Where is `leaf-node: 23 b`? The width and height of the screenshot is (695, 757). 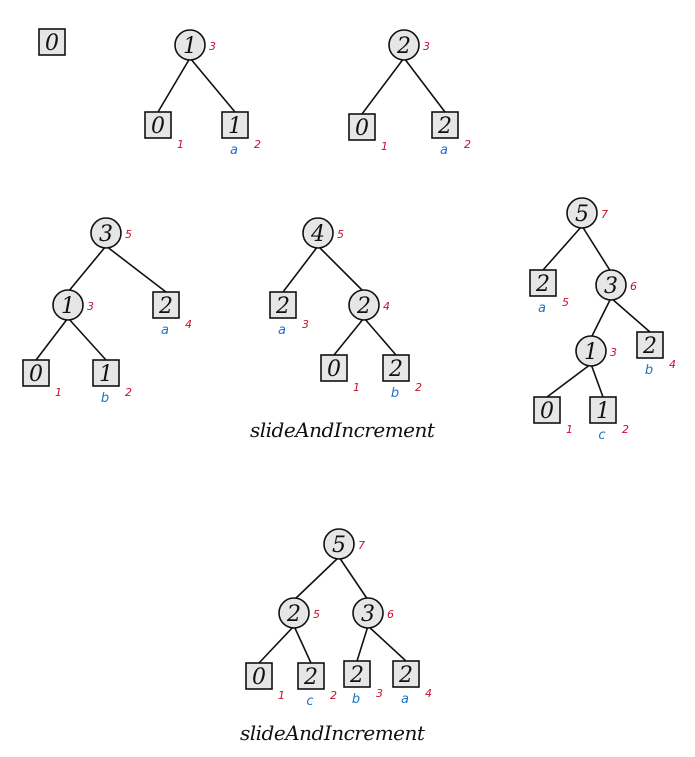 leaf-node: 23 b is located at coordinates (363, 683).